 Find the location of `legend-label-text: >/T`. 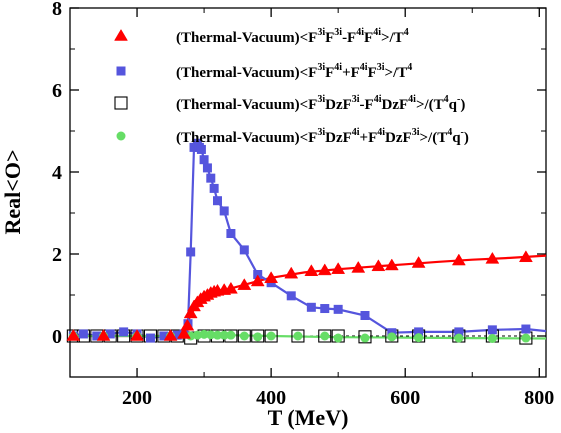

legend-label-text: >/T is located at coordinates (392, 38).